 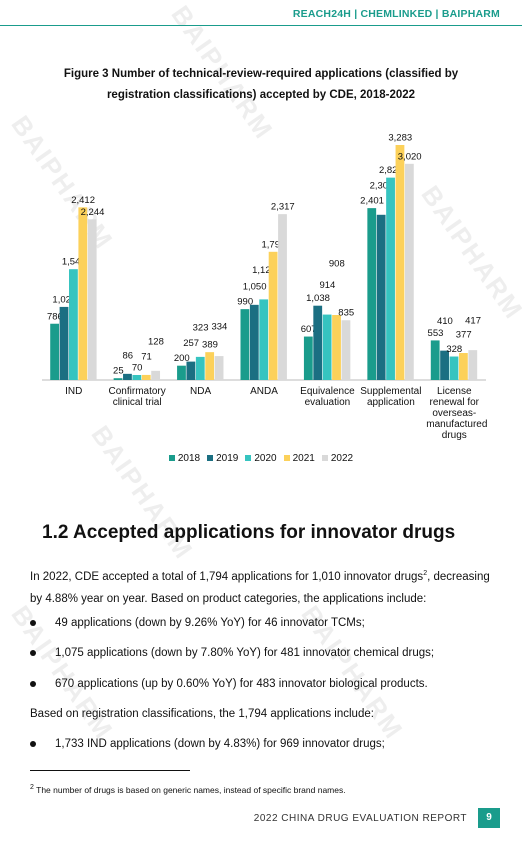 I want to click on legend-label: 2022, so click(x=342, y=458).